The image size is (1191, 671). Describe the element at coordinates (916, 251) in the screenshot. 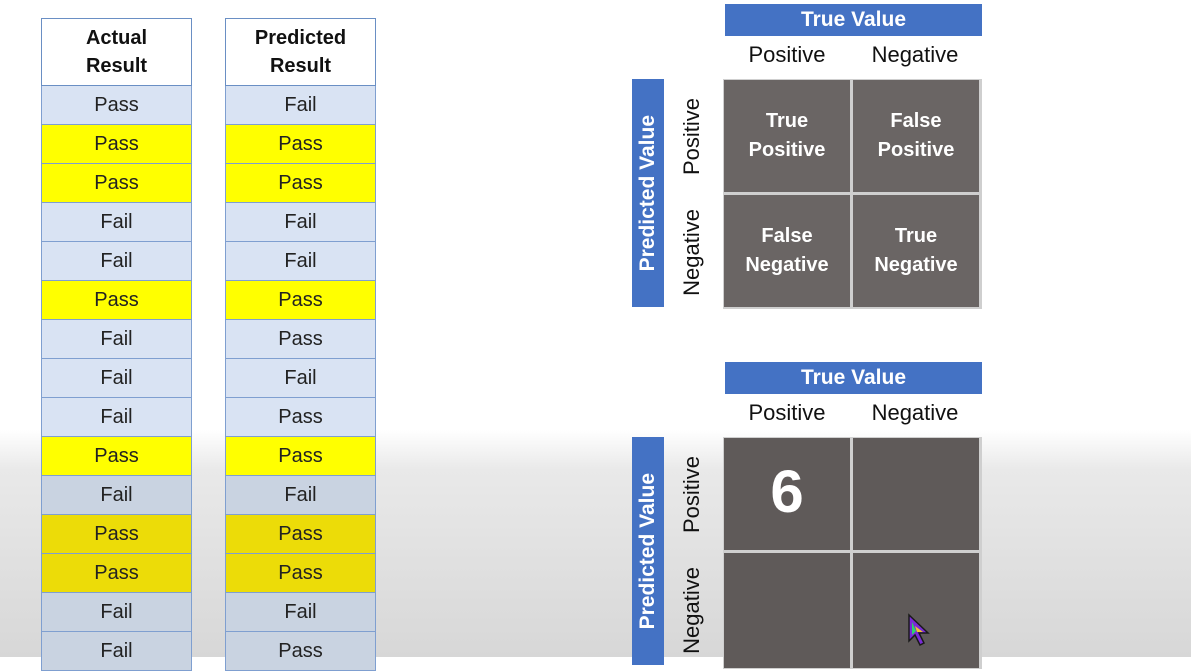

I see `cell-true-negative: True Negative` at that location.